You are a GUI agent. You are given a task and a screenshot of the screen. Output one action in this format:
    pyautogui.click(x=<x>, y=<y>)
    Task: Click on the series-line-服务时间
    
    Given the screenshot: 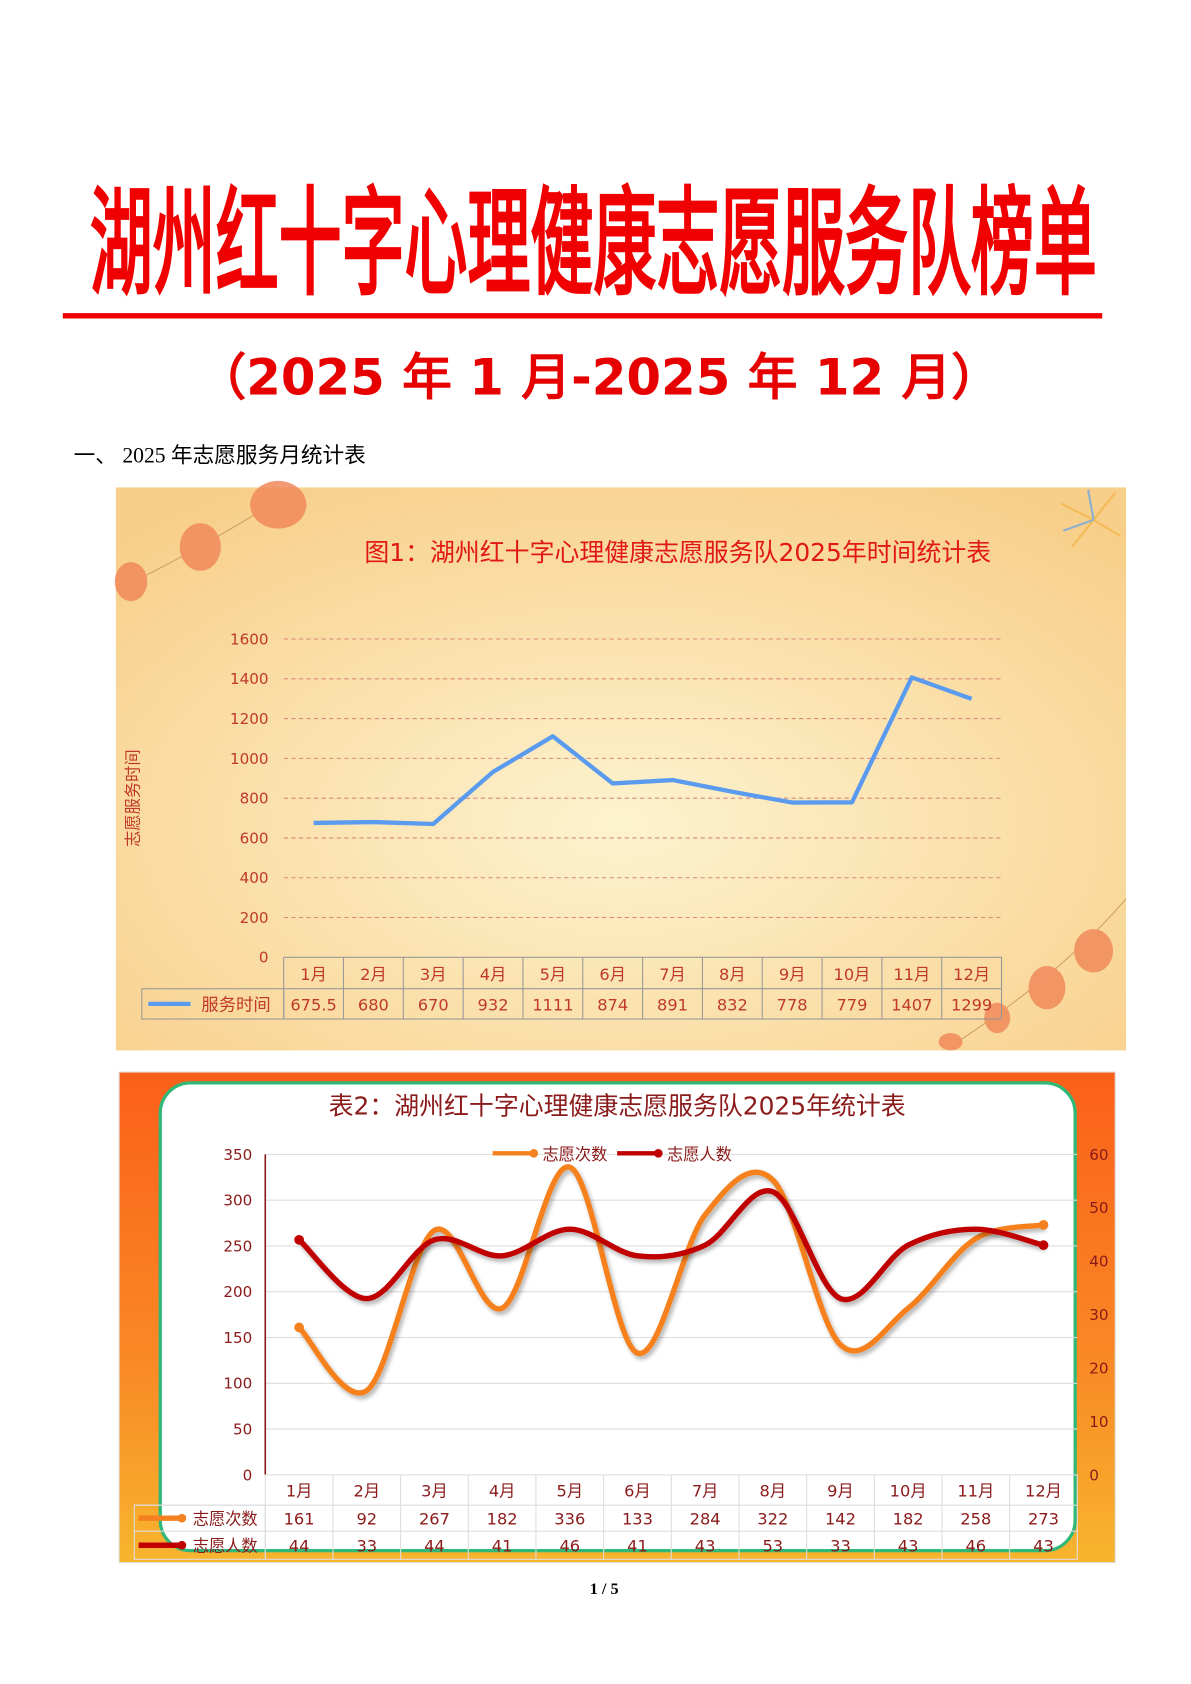 What is the action you would take?
    pyautogui.click(x=643, y=751)
    